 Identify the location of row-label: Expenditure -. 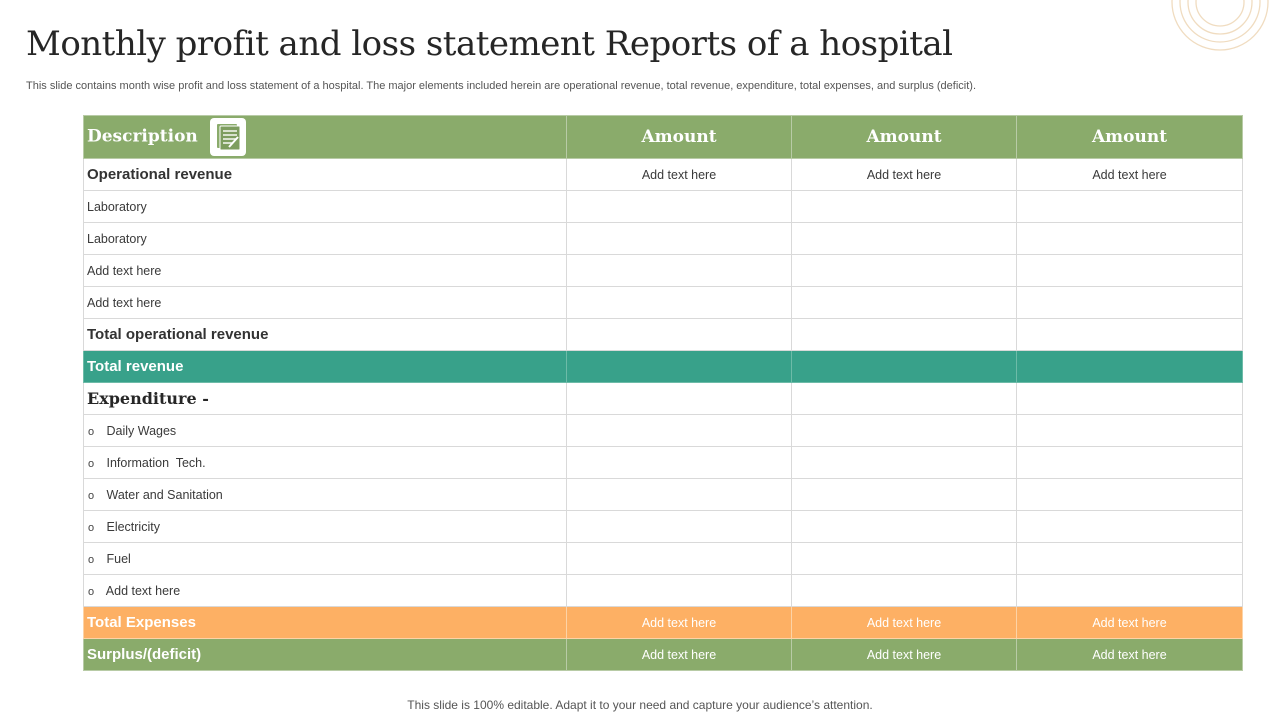
(325, 398).